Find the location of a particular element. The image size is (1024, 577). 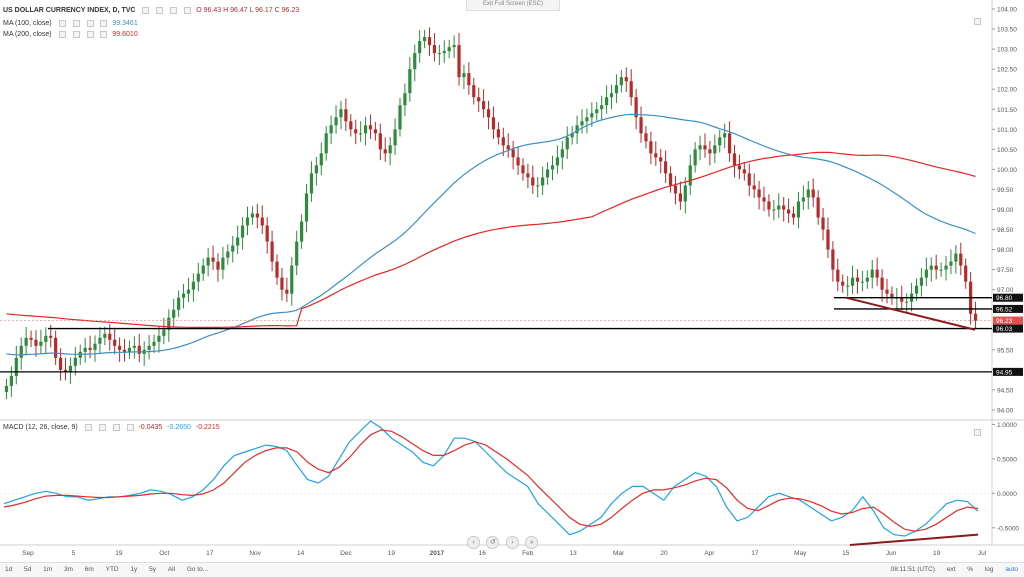

macd-eye-icon is located at coordinates (88, 427).